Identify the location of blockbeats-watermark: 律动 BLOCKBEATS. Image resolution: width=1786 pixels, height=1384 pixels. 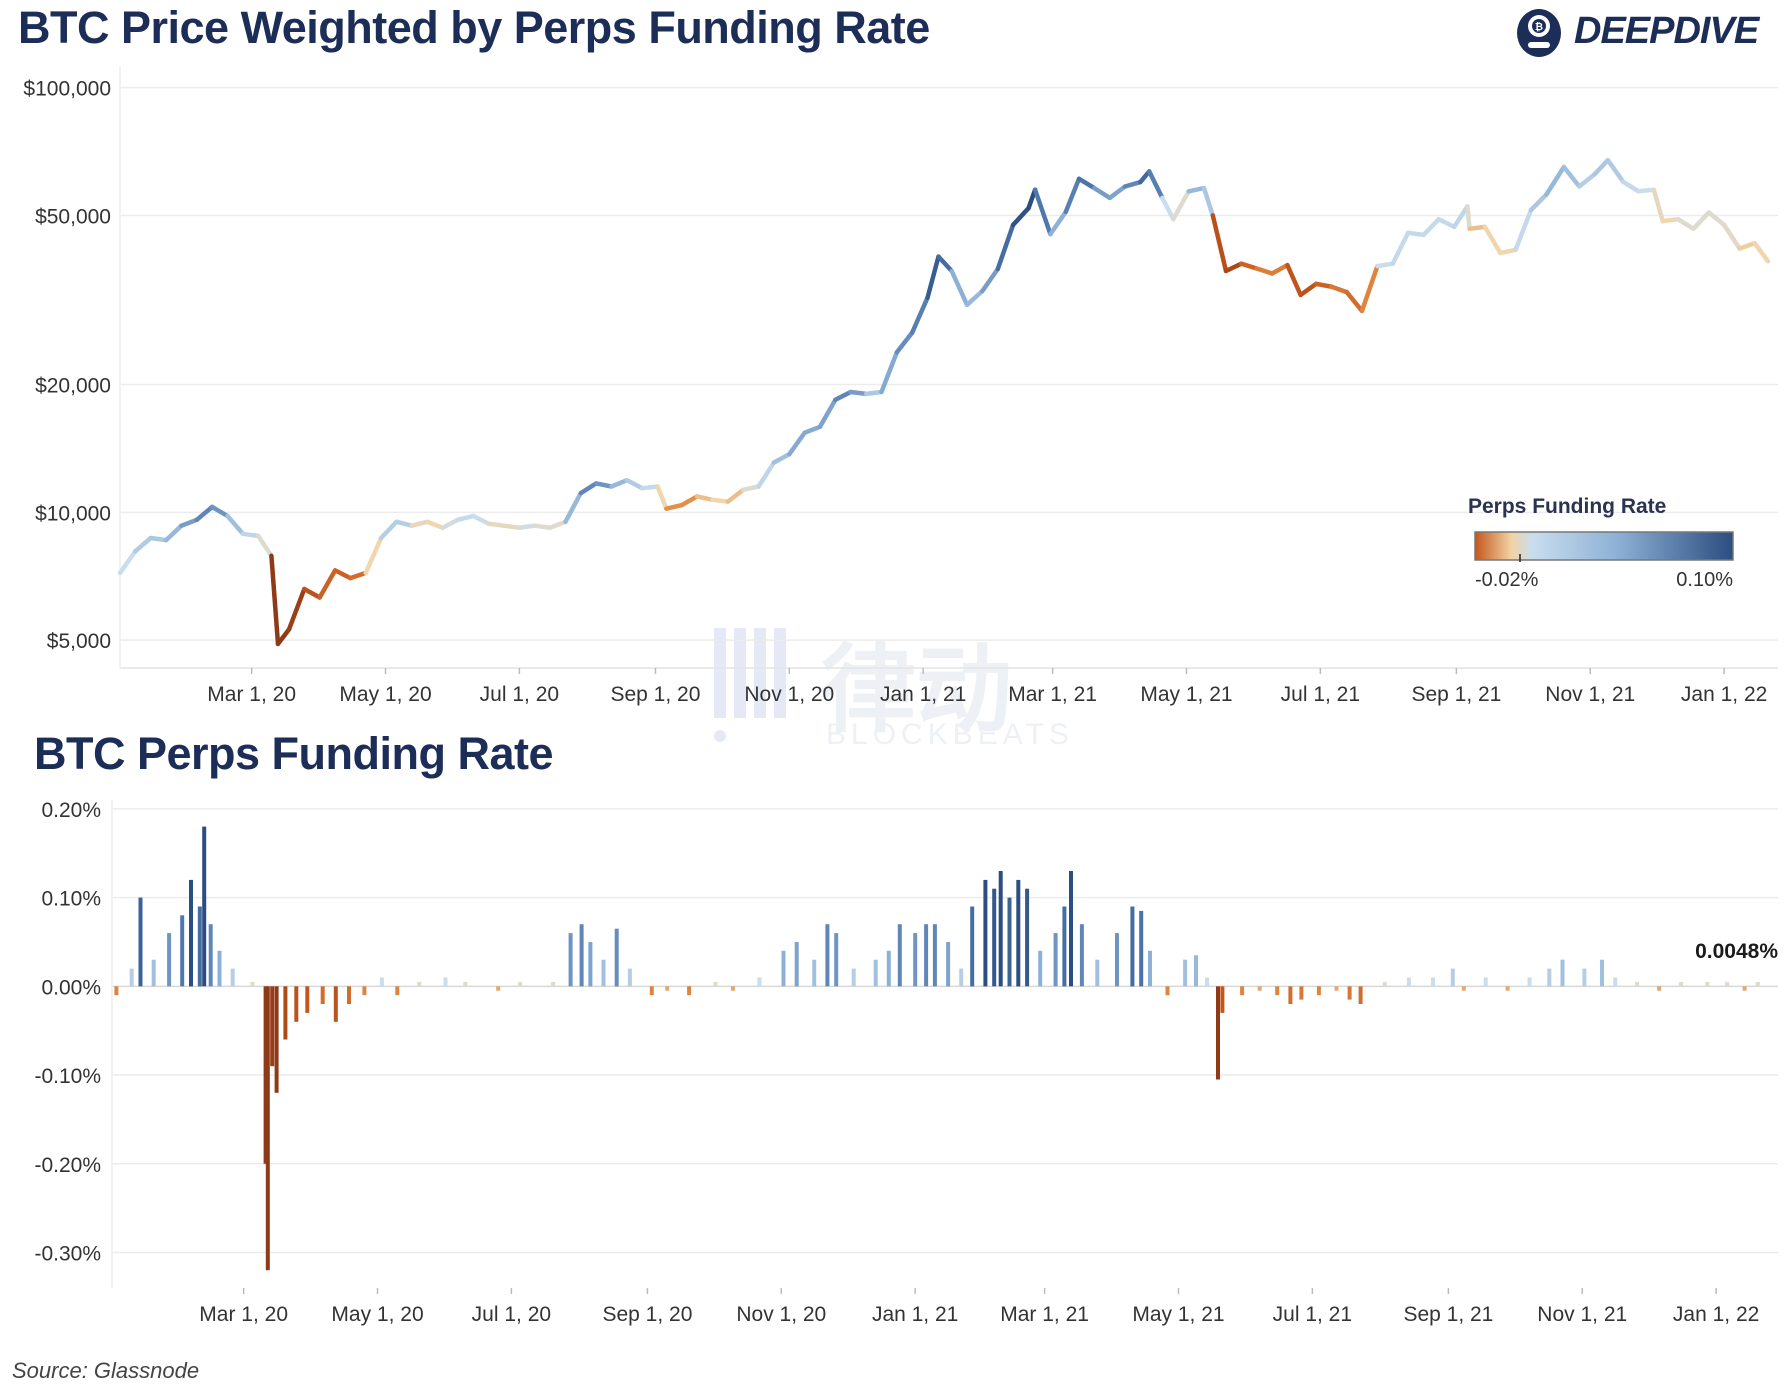
(900, 688).